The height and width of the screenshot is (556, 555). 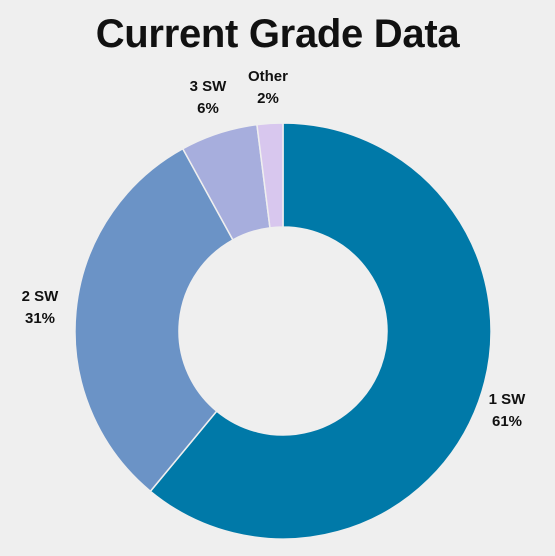 What do you see at coordinates (208, 86) in the screenshot?
I see `slice-label-category: 3 SW` at bounding box center [208, 86].